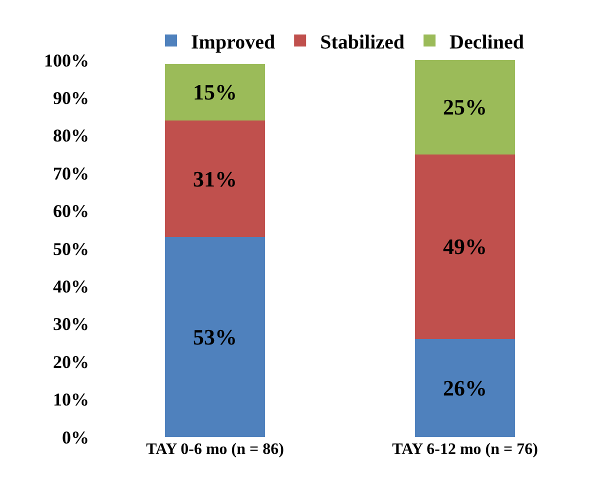  I want to click on data-label: 26%, so click(465, 387).